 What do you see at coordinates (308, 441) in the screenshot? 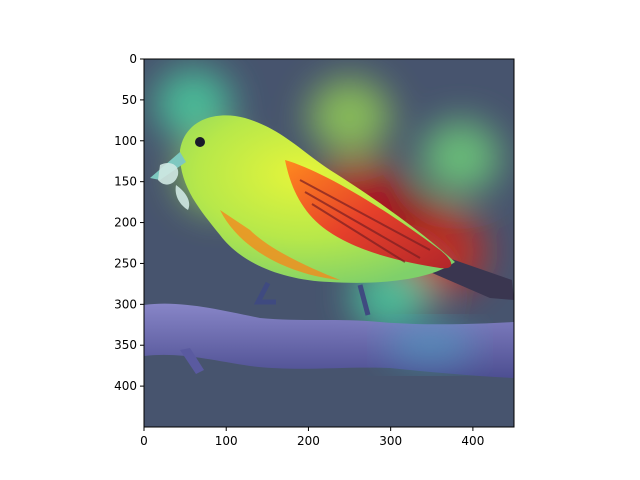
I see `x-tick-label: 200` at bounding box center [308, 441].